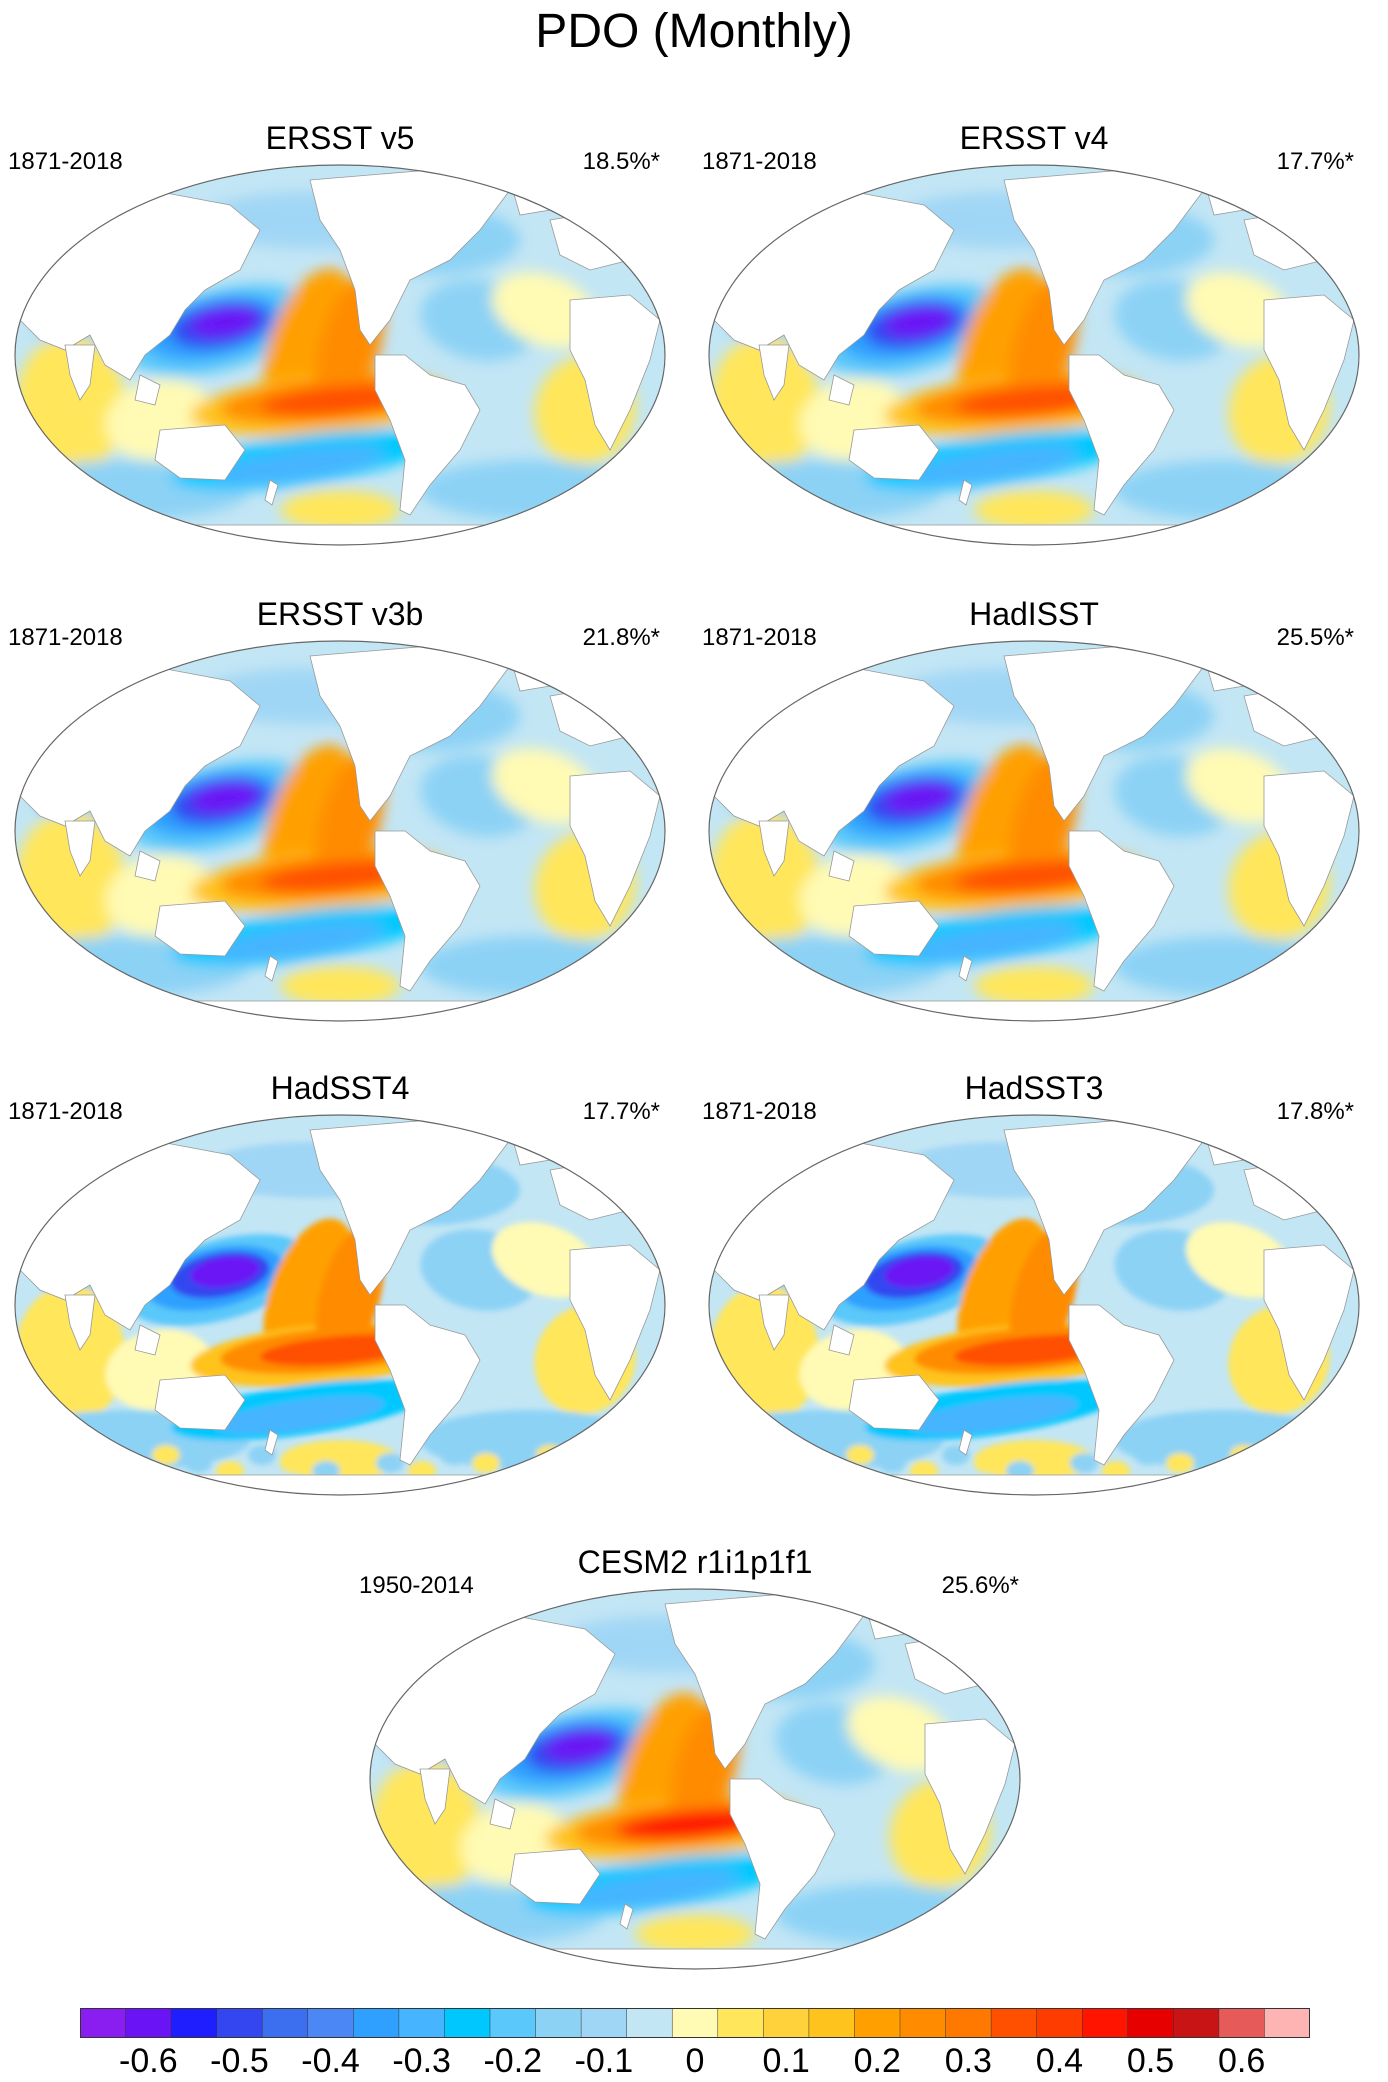  Describe the element at coordinates (239, 2061) in the screenshot. I see `colorbar-tick-label: -0.5` at that location.